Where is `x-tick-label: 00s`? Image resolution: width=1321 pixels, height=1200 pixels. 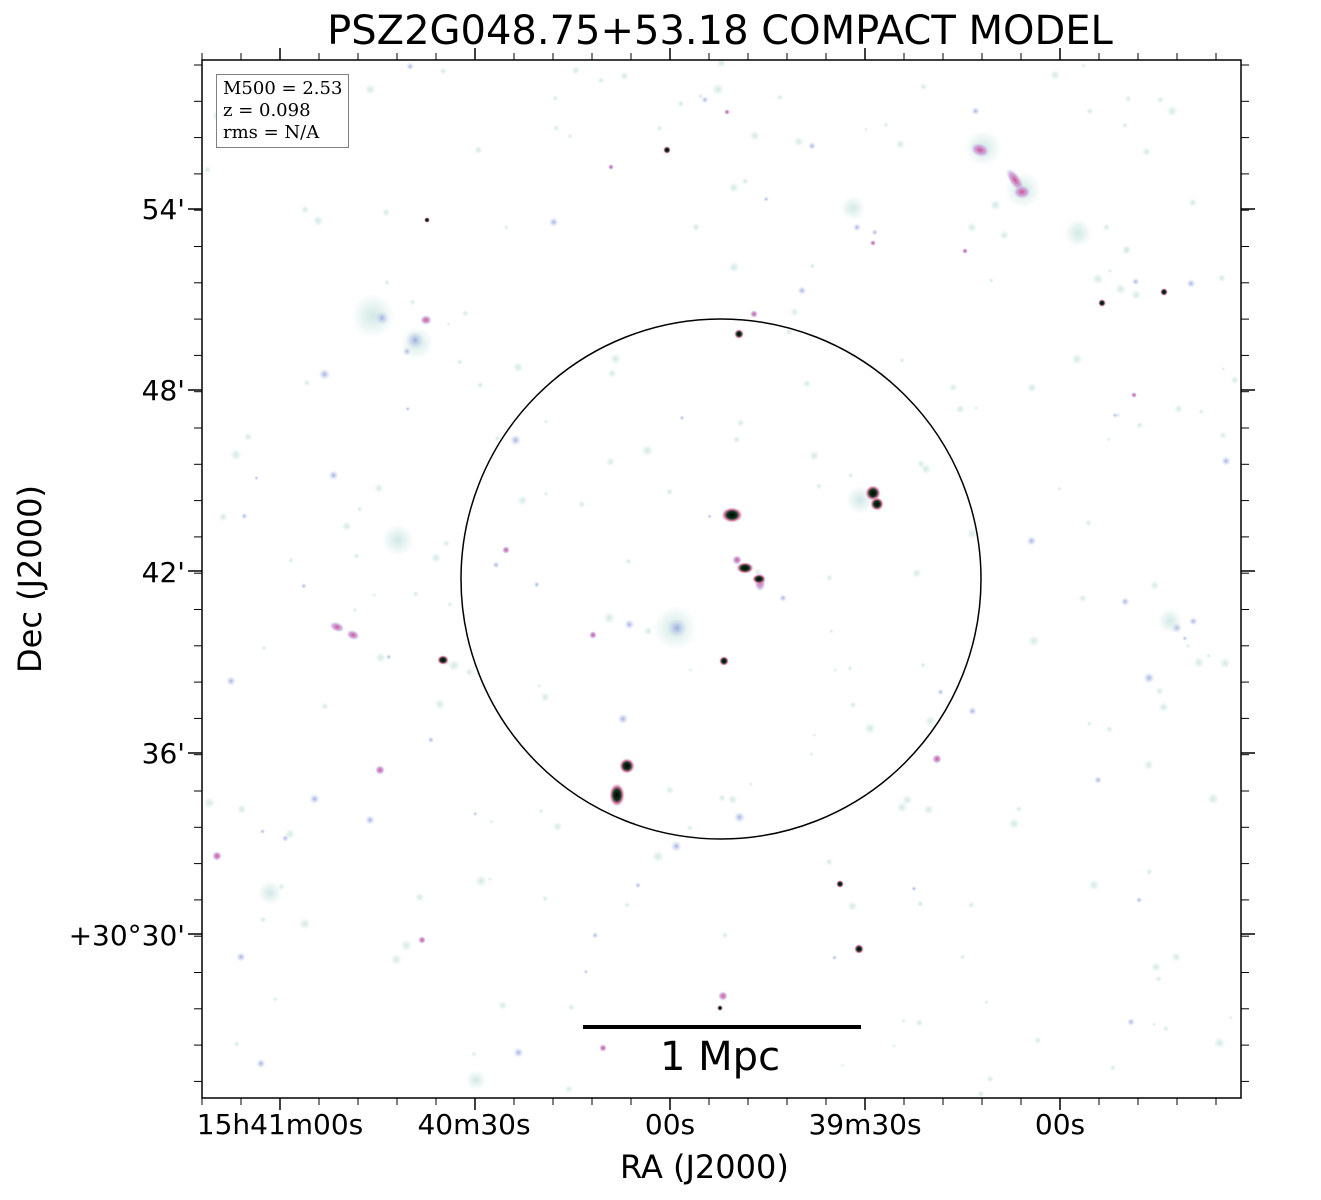 x-tick-label: 00s is located at coordinates (1060, 1124).